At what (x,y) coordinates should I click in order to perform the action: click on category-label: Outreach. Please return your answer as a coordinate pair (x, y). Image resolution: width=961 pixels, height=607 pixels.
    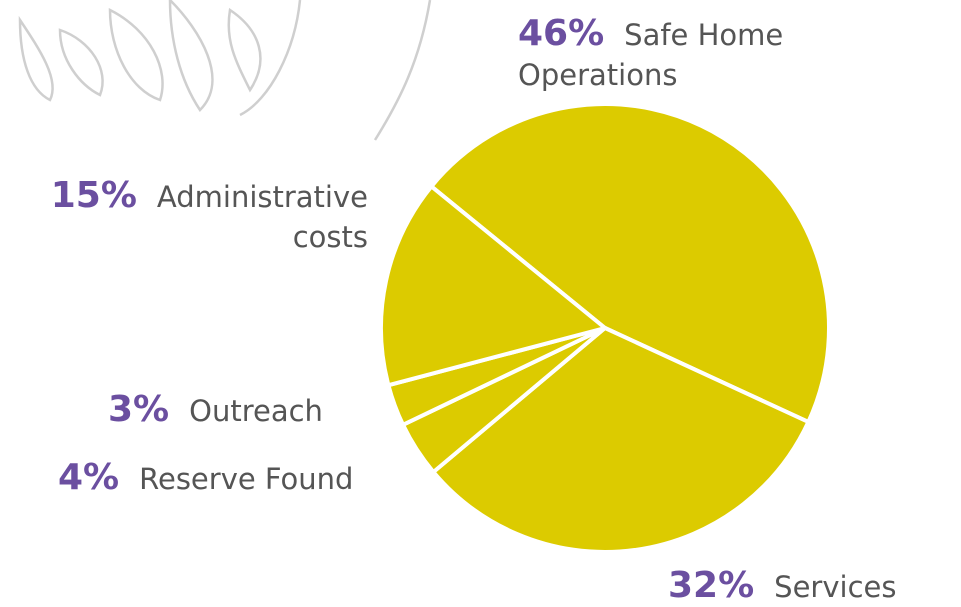
    Looking at the image, I should click on (256, 411).